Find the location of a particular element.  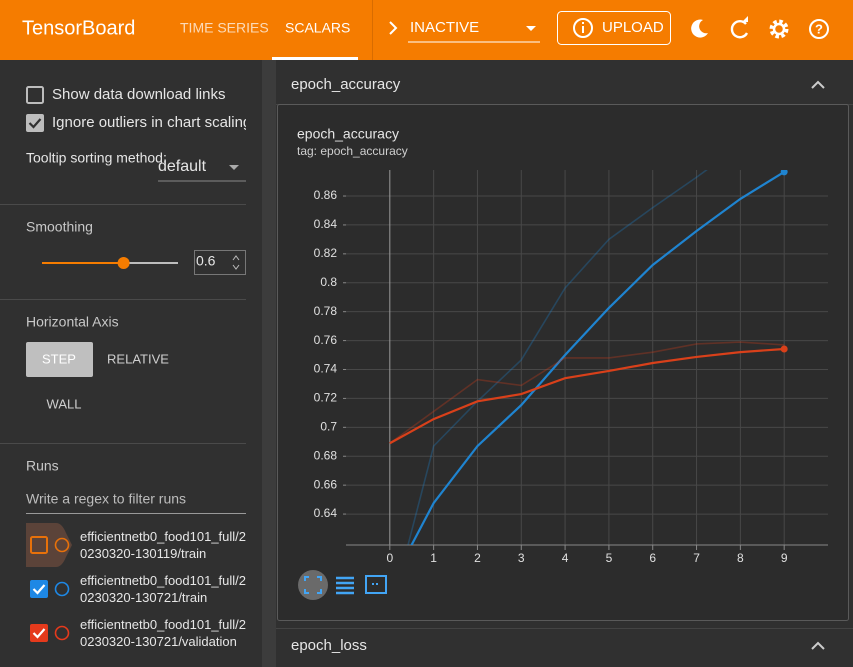

fit-domain-icon is located at coordinates (313, 585).